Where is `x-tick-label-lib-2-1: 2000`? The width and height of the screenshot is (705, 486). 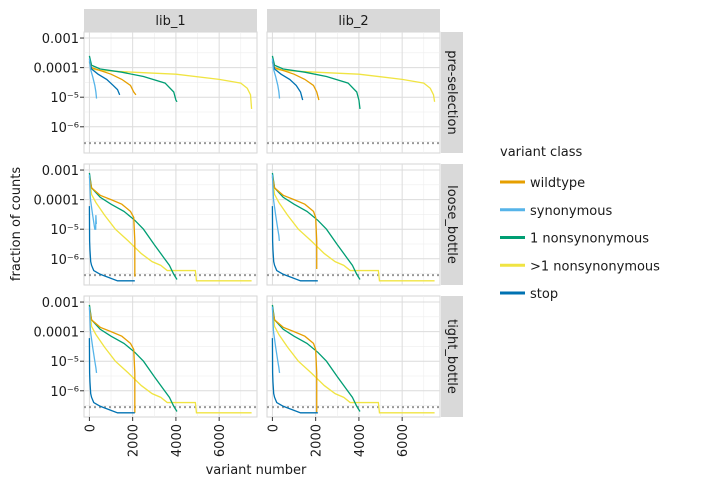 x-tick-label-lib-2-1: 2000 is located at coordinates (317, 440).